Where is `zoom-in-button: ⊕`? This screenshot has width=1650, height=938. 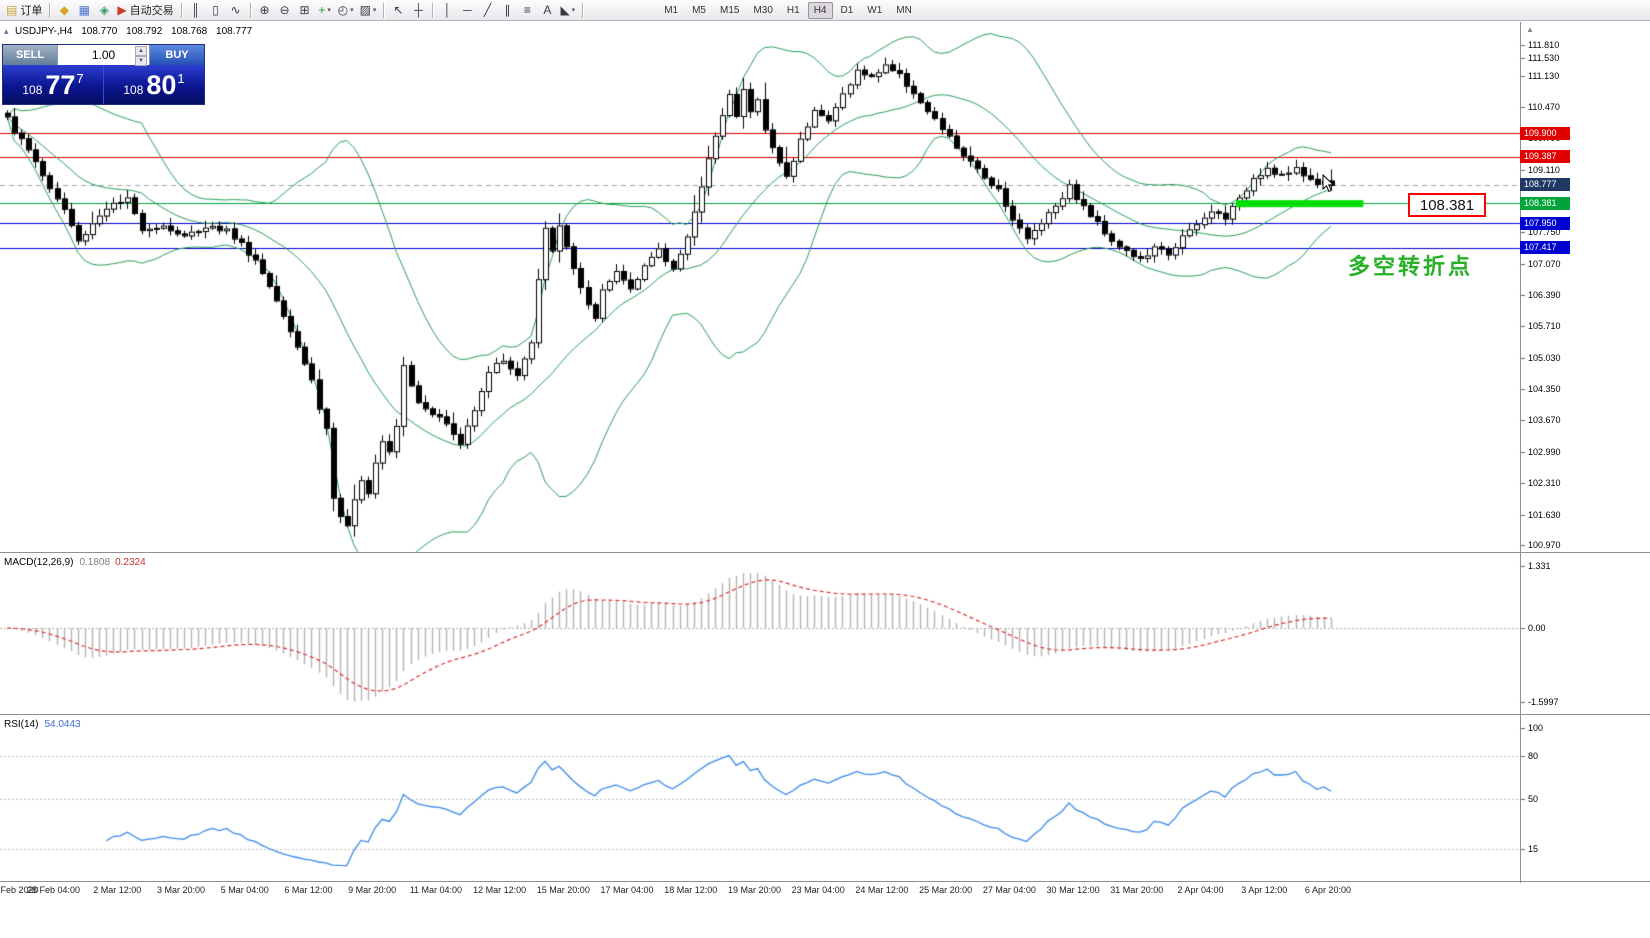 zoom-in-button: ⊕ is located at coordinates (265, 10).